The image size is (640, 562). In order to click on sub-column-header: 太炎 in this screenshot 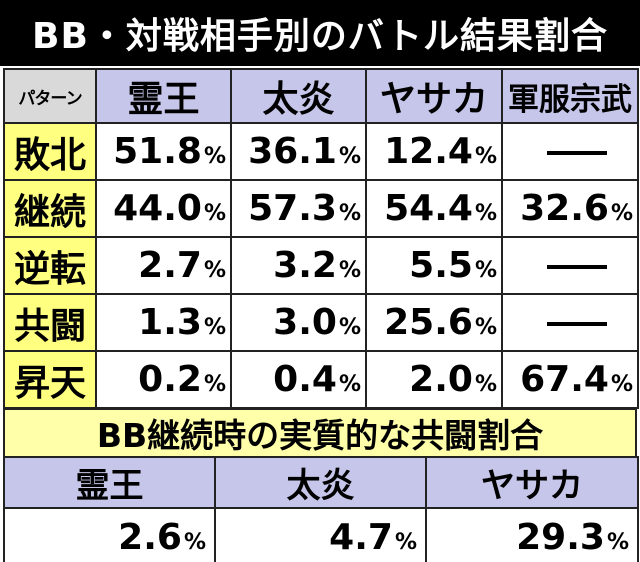, I will do `click(320, 482)`.